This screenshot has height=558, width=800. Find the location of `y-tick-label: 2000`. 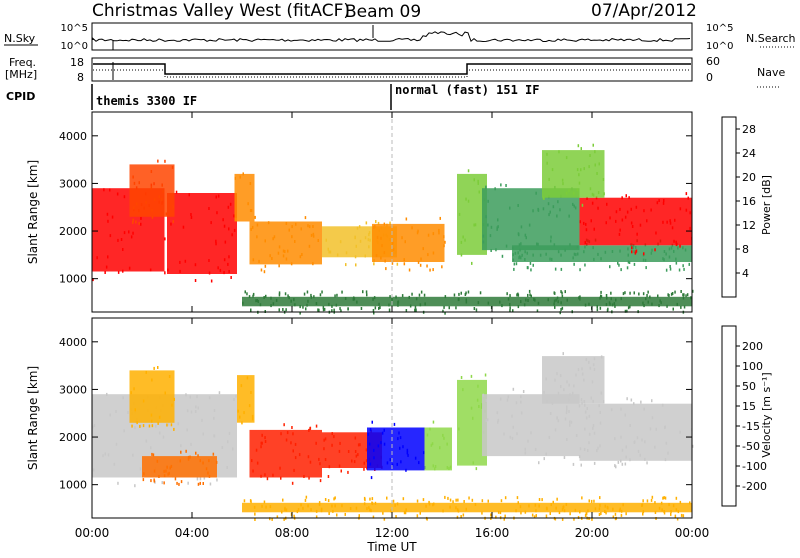

y-tick-label: 2000 is located at coordinates (73, 231).